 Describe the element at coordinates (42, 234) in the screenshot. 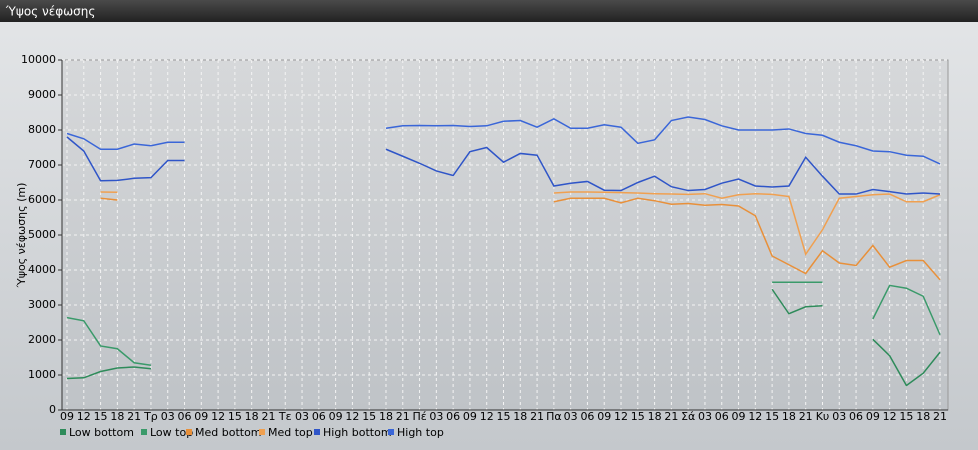

I see `y-tick-label: 5000` at that location.